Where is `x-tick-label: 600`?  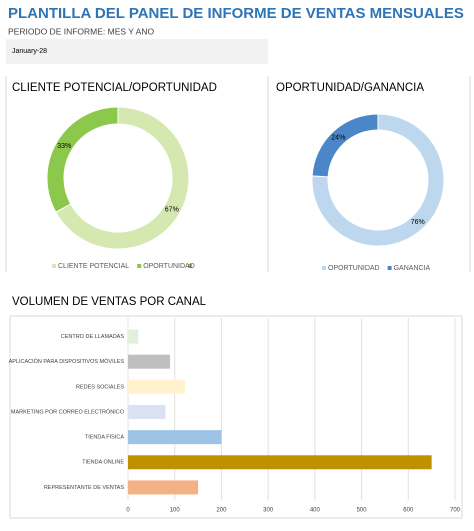 x-tick-label: 600 is located at coordinates (408, 511).